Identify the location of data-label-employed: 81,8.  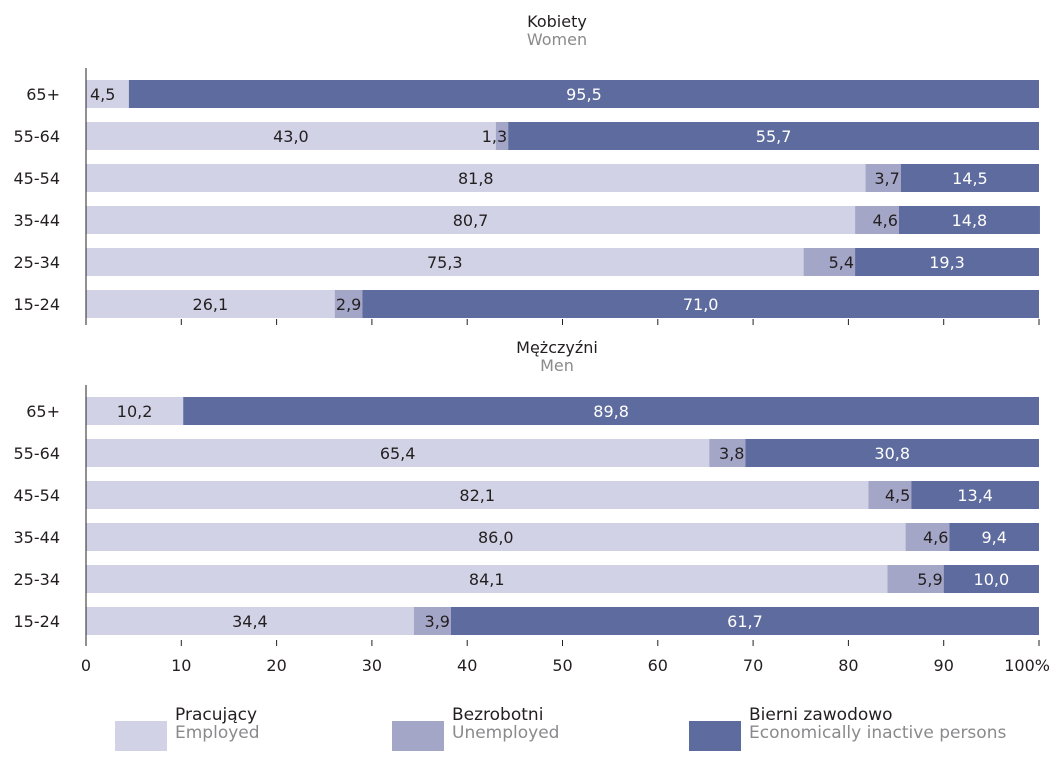
(476, 178).